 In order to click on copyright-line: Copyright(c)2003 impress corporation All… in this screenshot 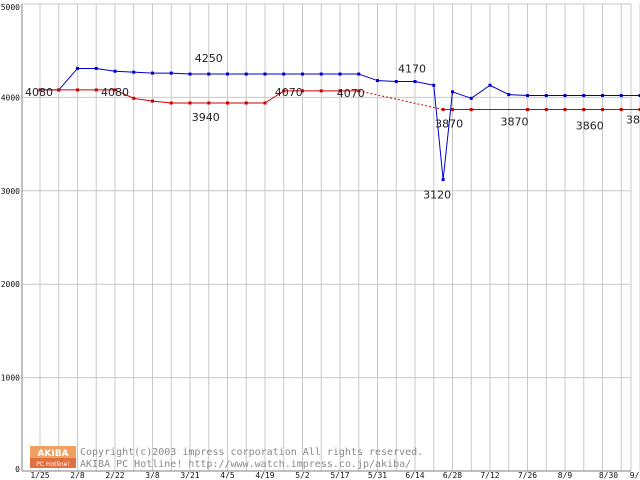, I will do `click(251, 452)`.